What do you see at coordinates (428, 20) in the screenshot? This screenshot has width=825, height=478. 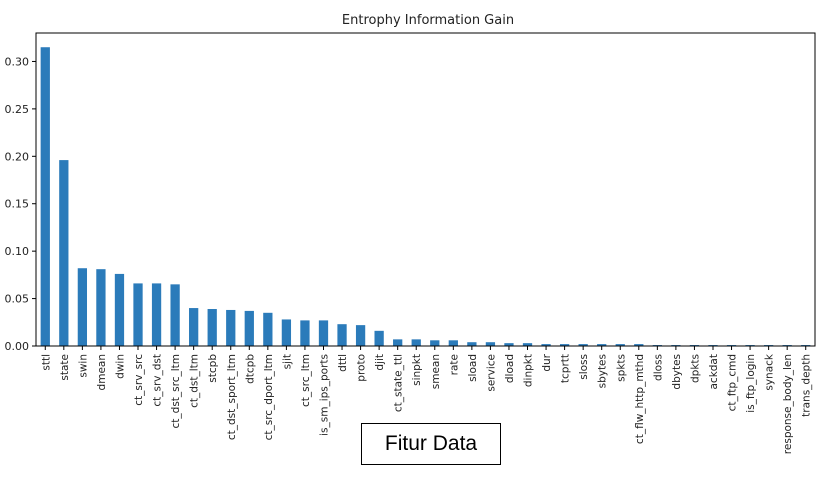 I see `chart-title: Entrophy Information Gain` at bounding box center [428, 20].